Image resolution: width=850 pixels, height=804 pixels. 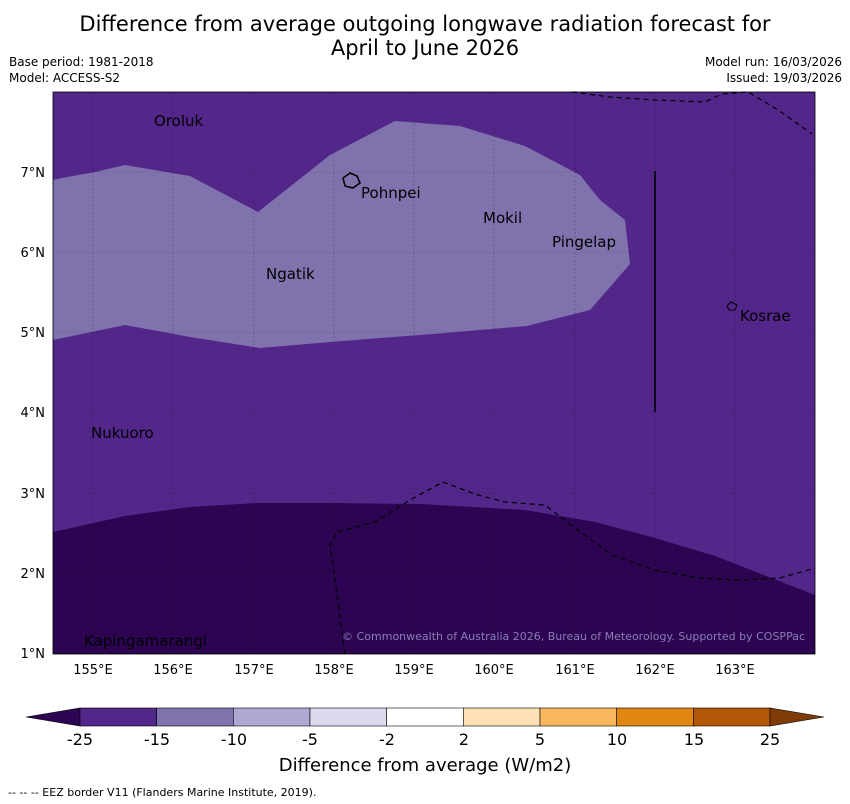 I want to click on meta-right: Model run: 16/03/2026 Issued: 19/03/2026, so click(x=773, y=70).